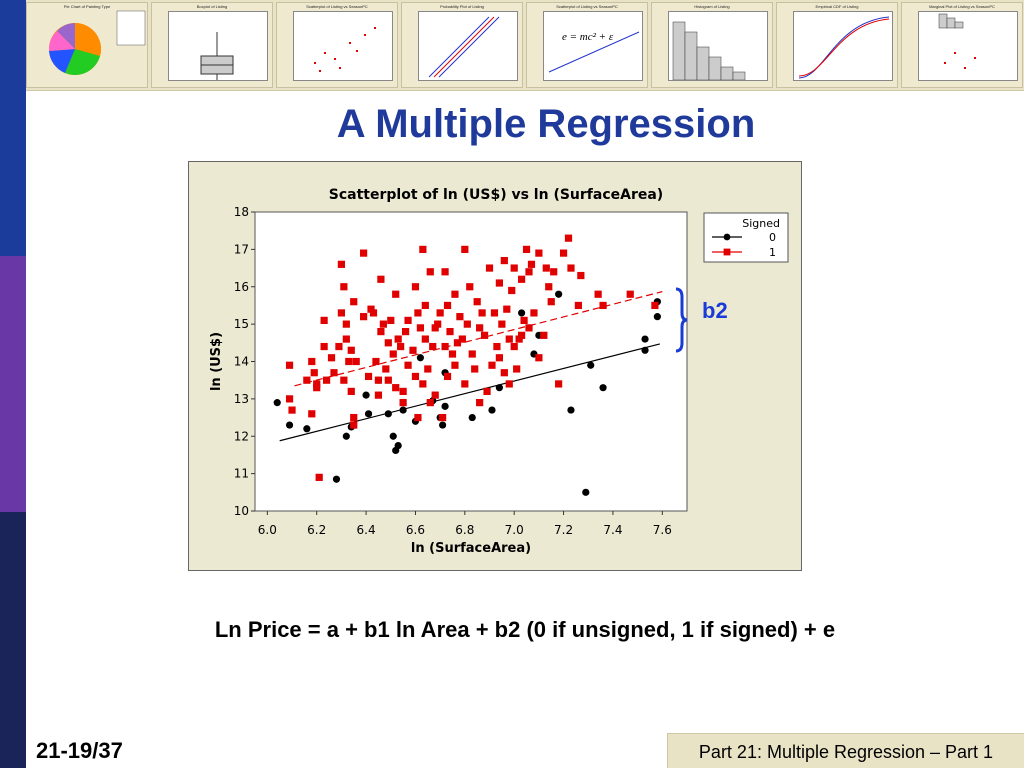 This screenshot has height=770, width=1024. What do you see at coordinates (718, 46) in the screenshot?
I see `histogram-thumbnail-plot` at bounding box center [718, 46].